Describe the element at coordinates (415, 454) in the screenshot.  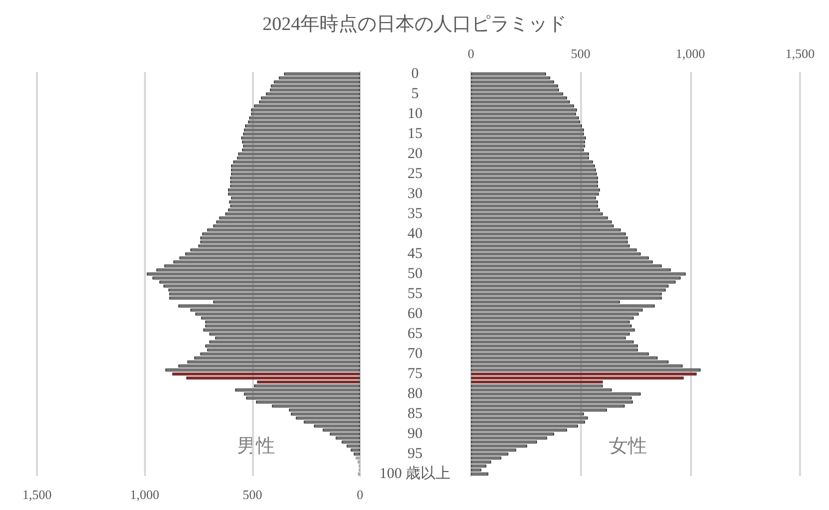
I see `y-tick-label: 95` at that location.